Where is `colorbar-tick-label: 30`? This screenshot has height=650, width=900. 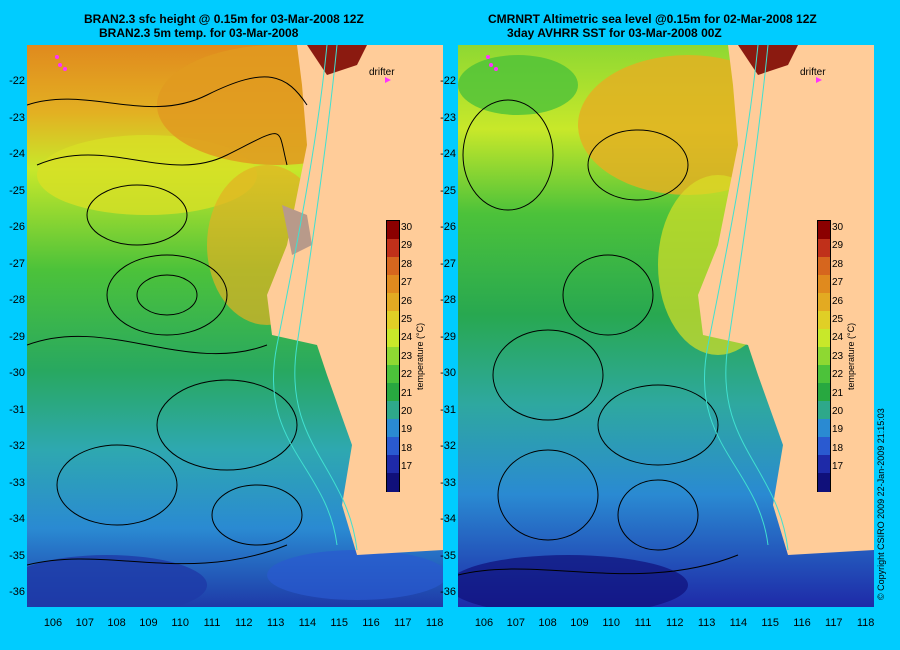 colorbar-tick-label: 30 is located at coordinates (407, 227).